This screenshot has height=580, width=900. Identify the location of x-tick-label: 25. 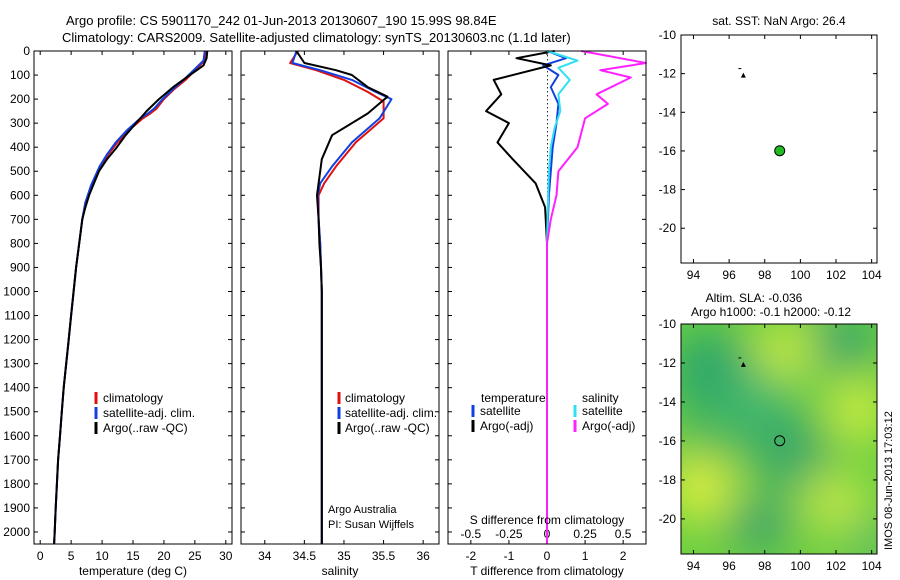
(195, 556).